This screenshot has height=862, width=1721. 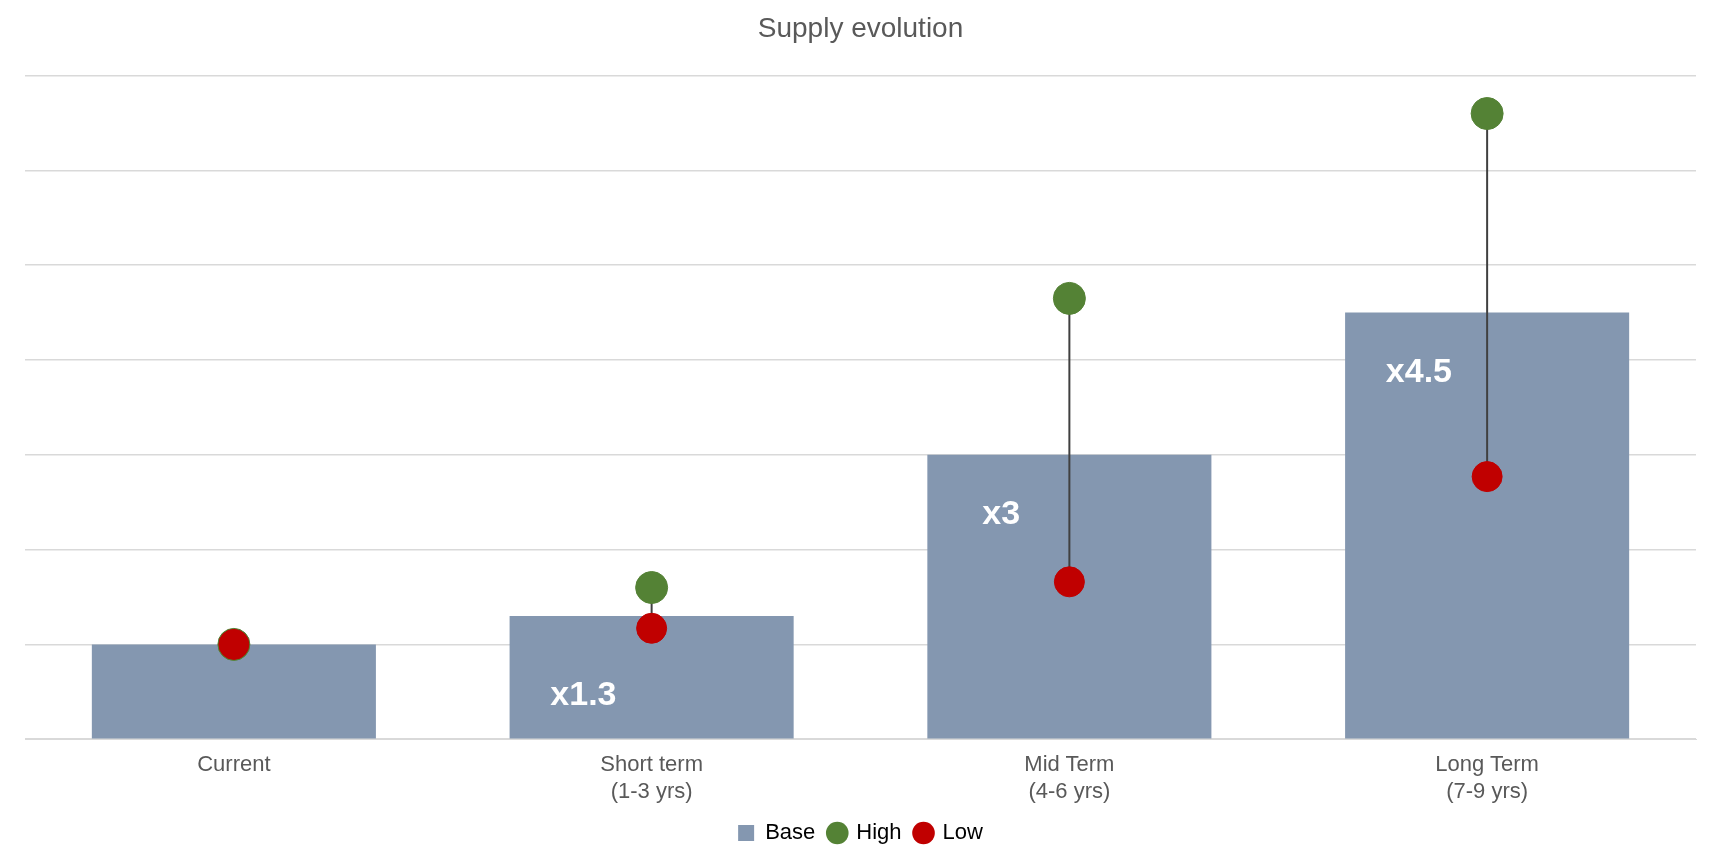 What do you see at coordinates (234, 764) in the screenshot?
I see `x-tick-label: Current` at bounding box center [234, 764].